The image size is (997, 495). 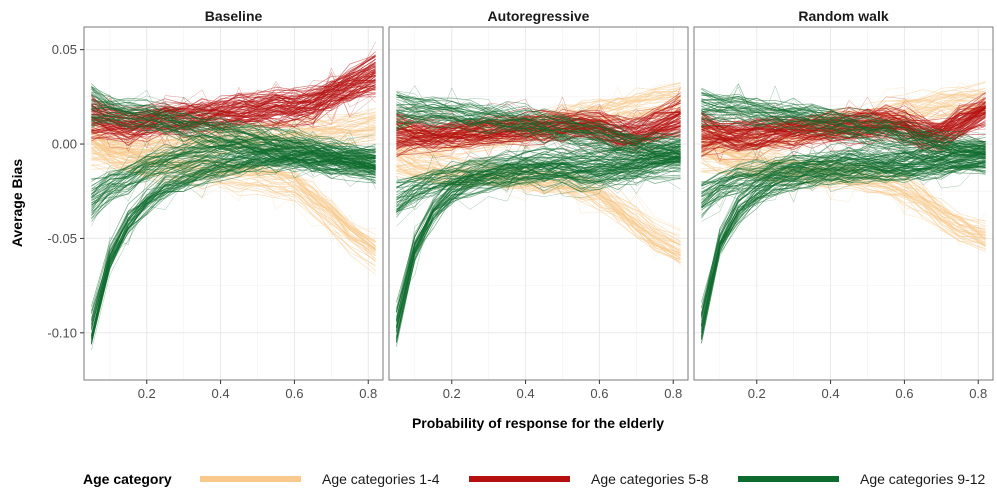 I want to click on legend-label: Age categories 9-12, so click(x=923, y=479).